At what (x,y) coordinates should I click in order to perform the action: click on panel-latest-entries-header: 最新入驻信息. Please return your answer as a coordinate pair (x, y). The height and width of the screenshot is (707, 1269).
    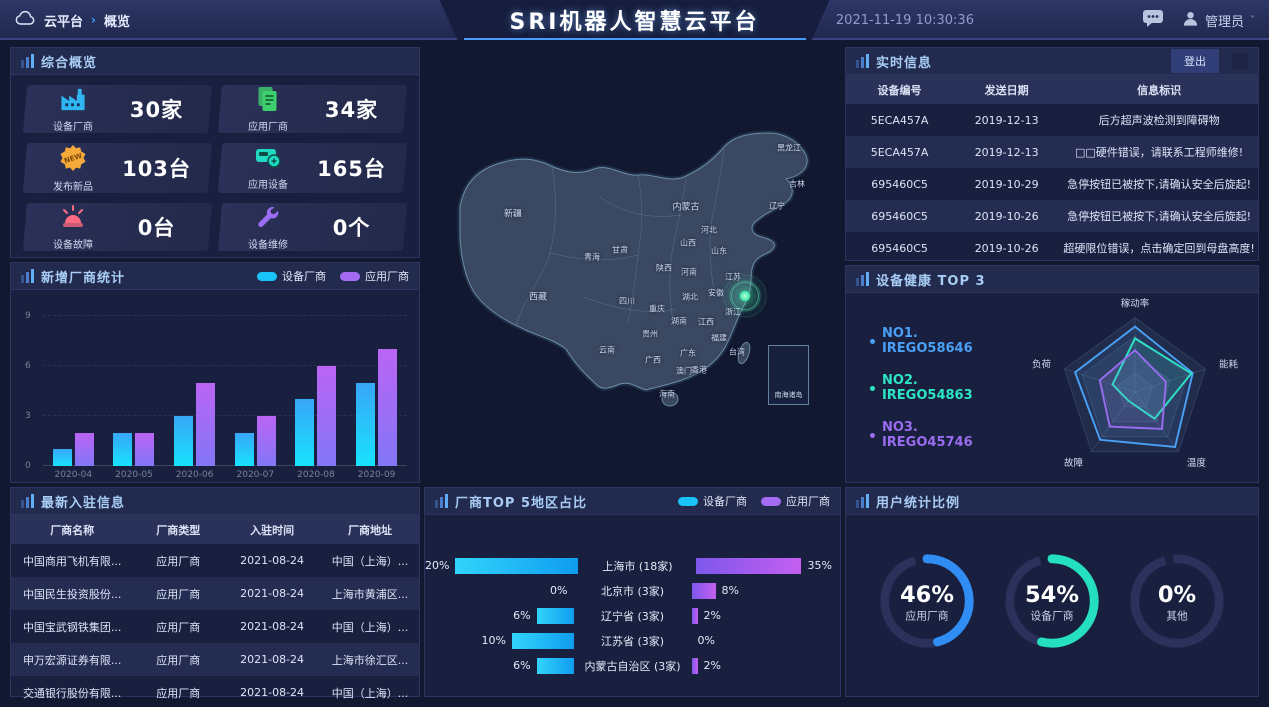
    Looking at the image, I should click on (215, 501).